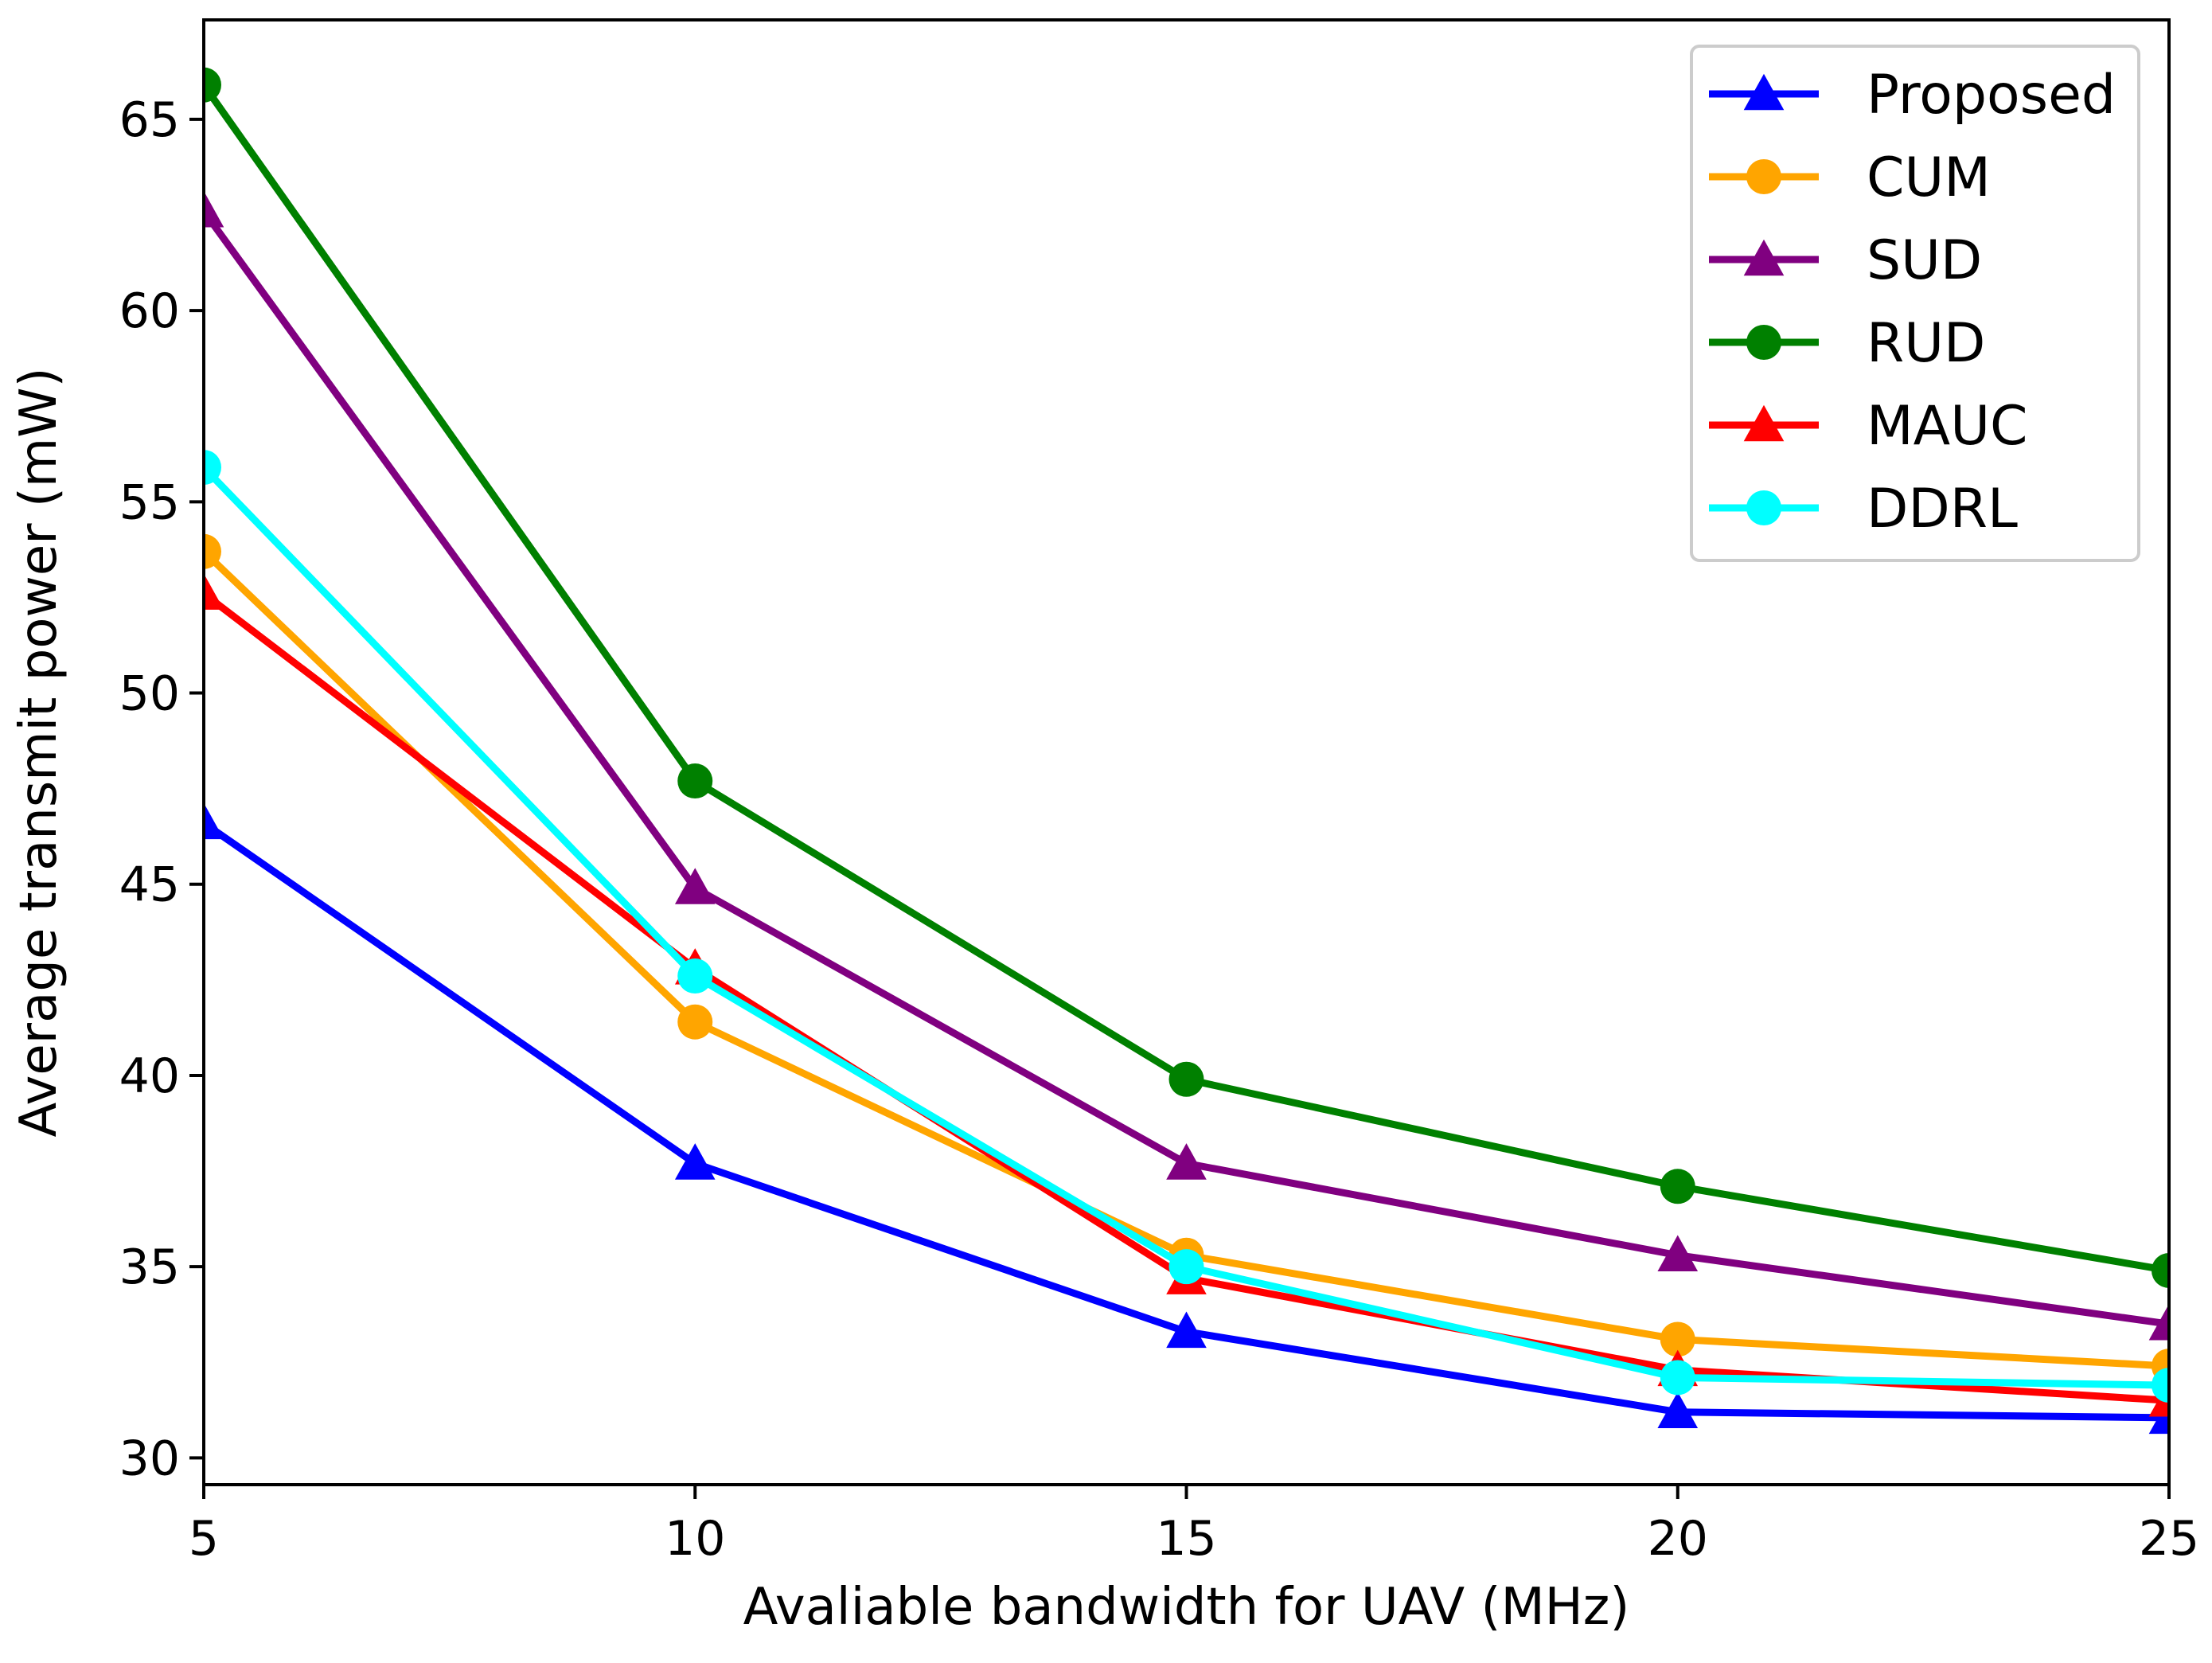  What do you see at coordinates (1186, 1539) in the screenshot?
I see `x-tick-label: 15` at bounding box center [1186, 1539].